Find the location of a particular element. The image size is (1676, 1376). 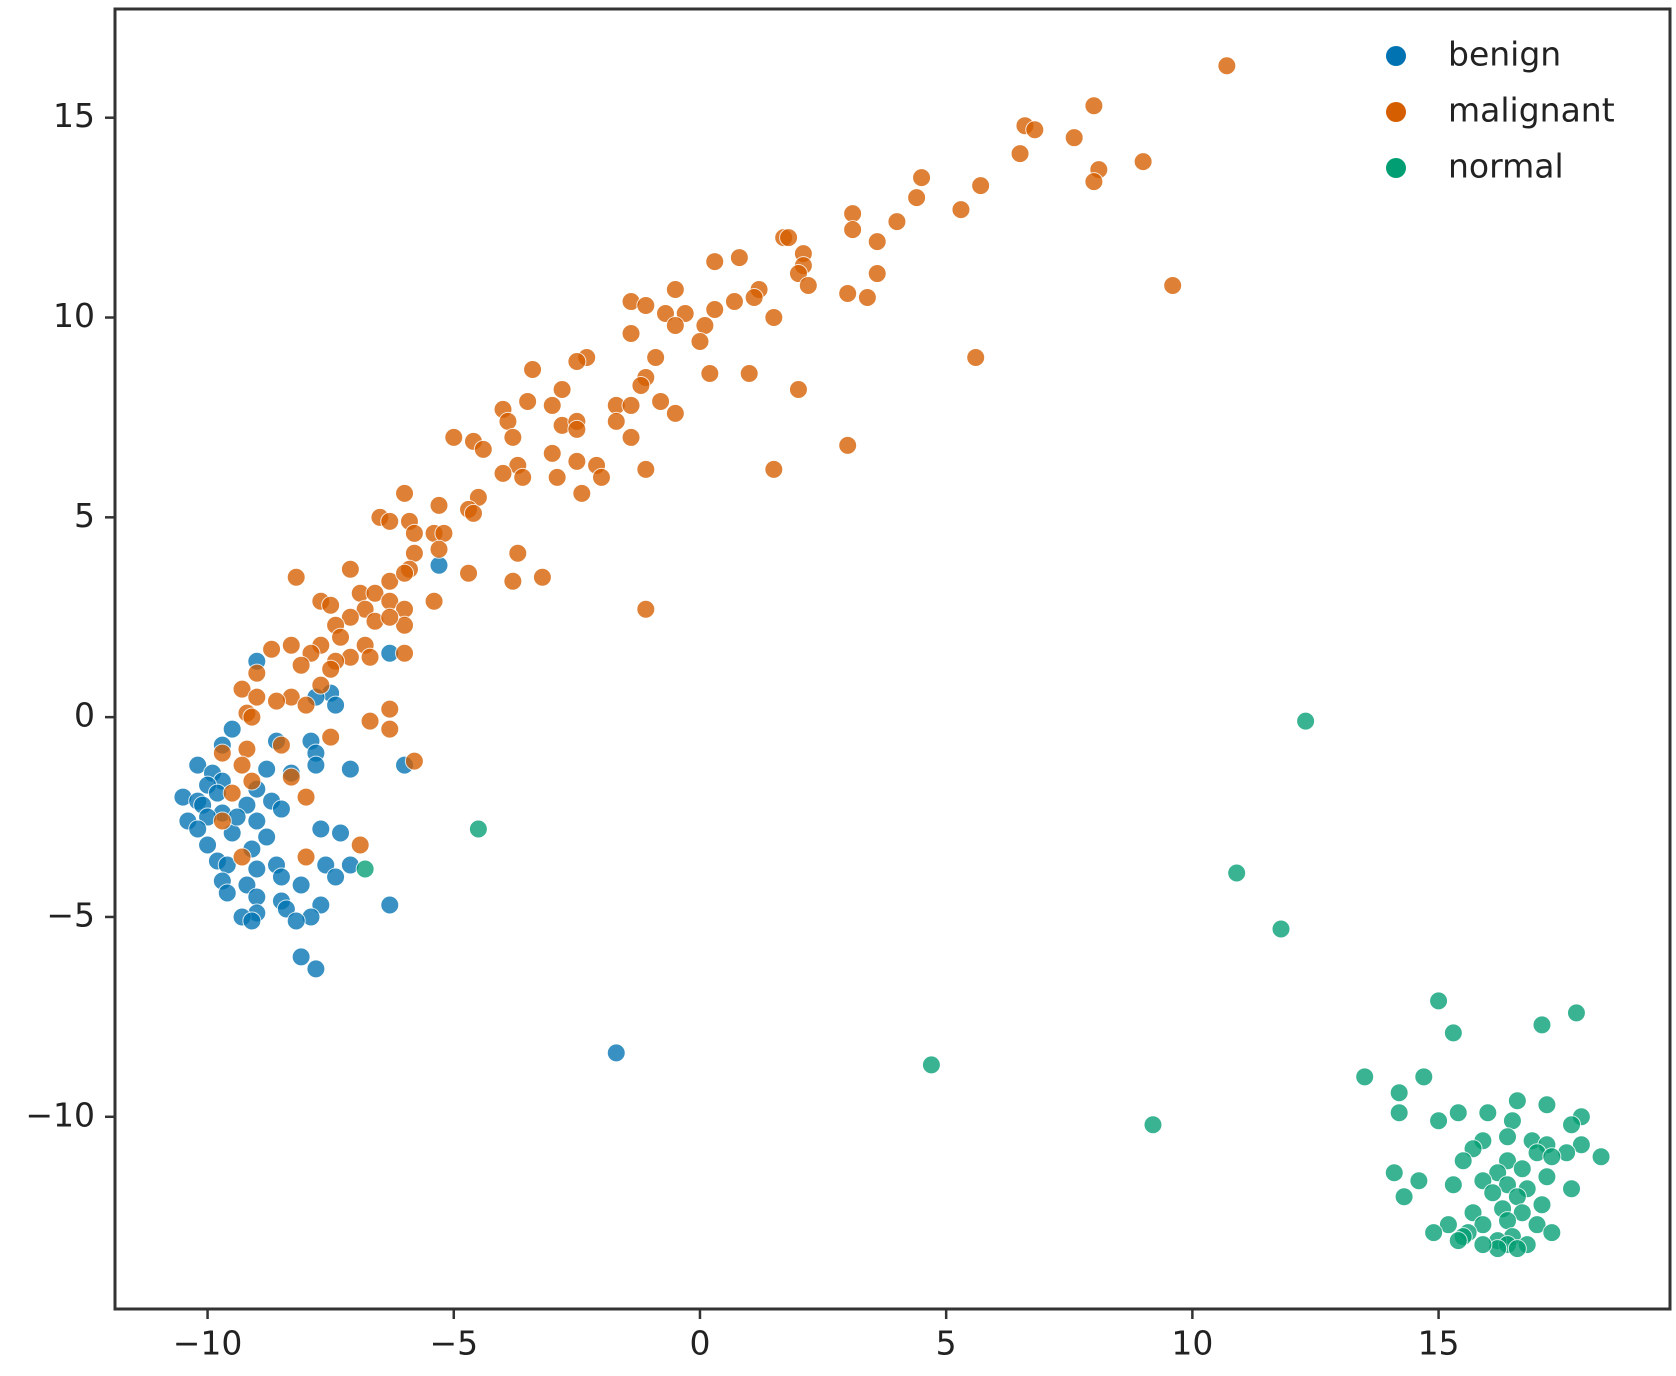

x-tick-label: 5 is located at coordinates (946, 1343).